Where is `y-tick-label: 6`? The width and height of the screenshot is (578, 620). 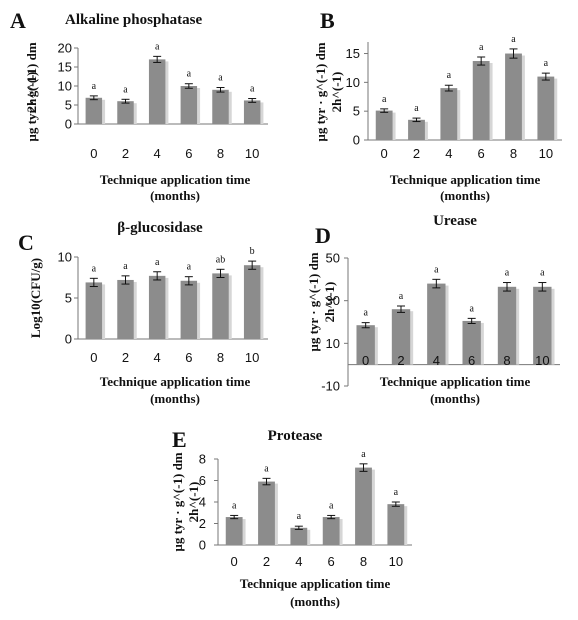
y-tick-label: 6 is located at coordinates (202, 480).